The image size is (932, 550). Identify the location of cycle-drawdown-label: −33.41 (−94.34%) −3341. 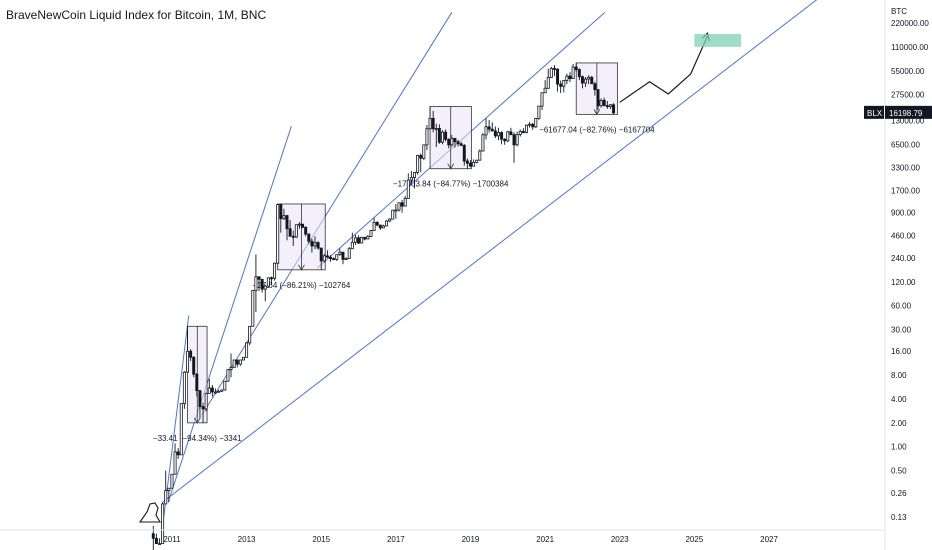
(197, 438).